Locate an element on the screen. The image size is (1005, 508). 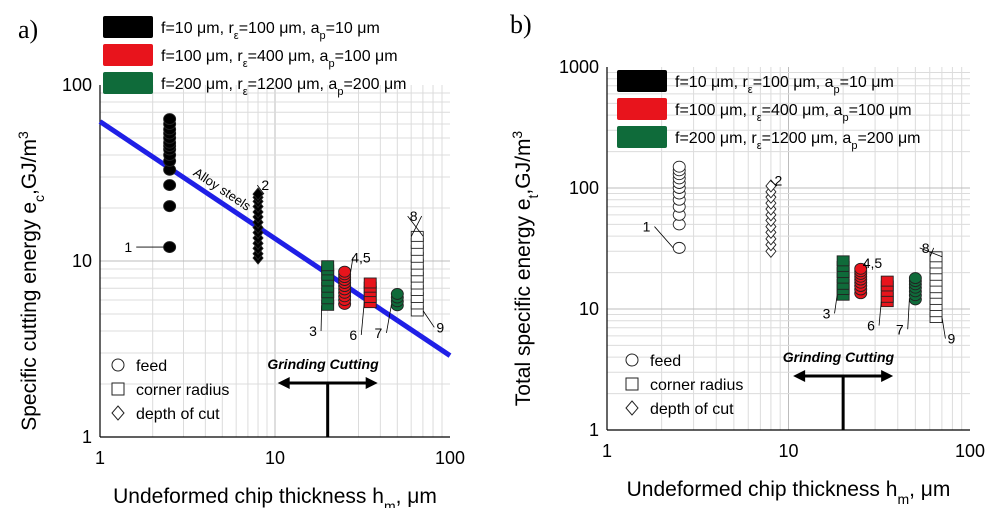
arrow-right-icon is located at coordinates (887, 376).